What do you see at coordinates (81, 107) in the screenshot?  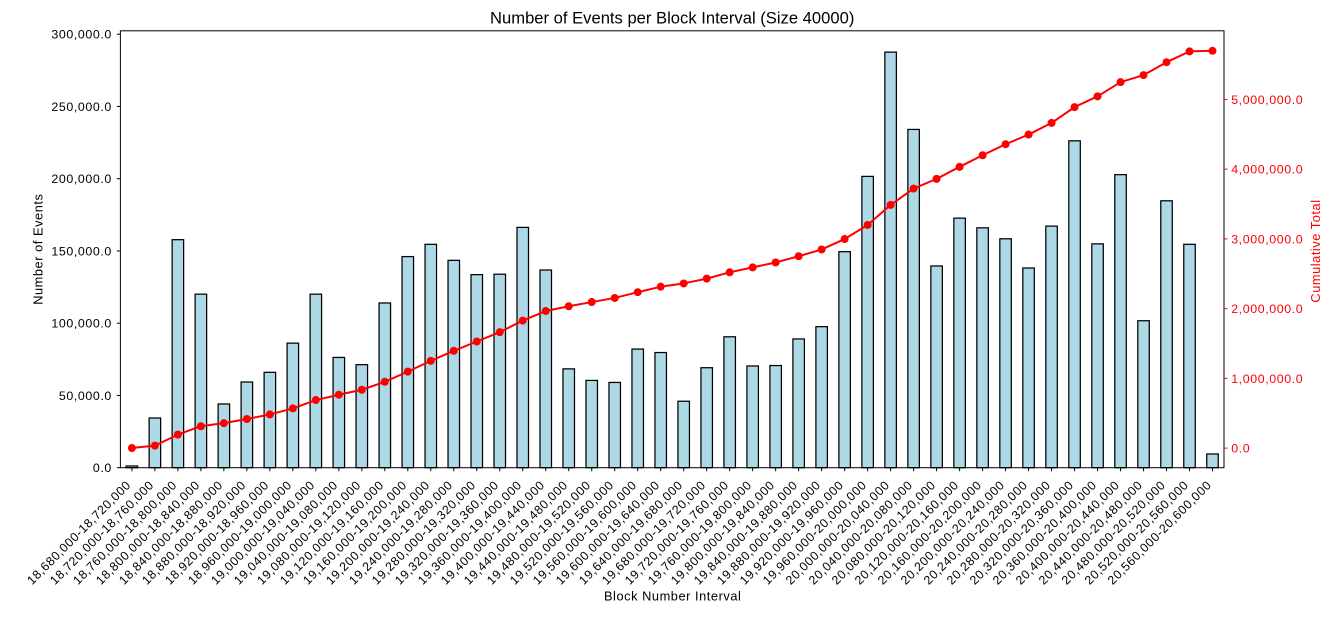 I see `svg-text: 250,000.0` at bounding box center [81, 107].